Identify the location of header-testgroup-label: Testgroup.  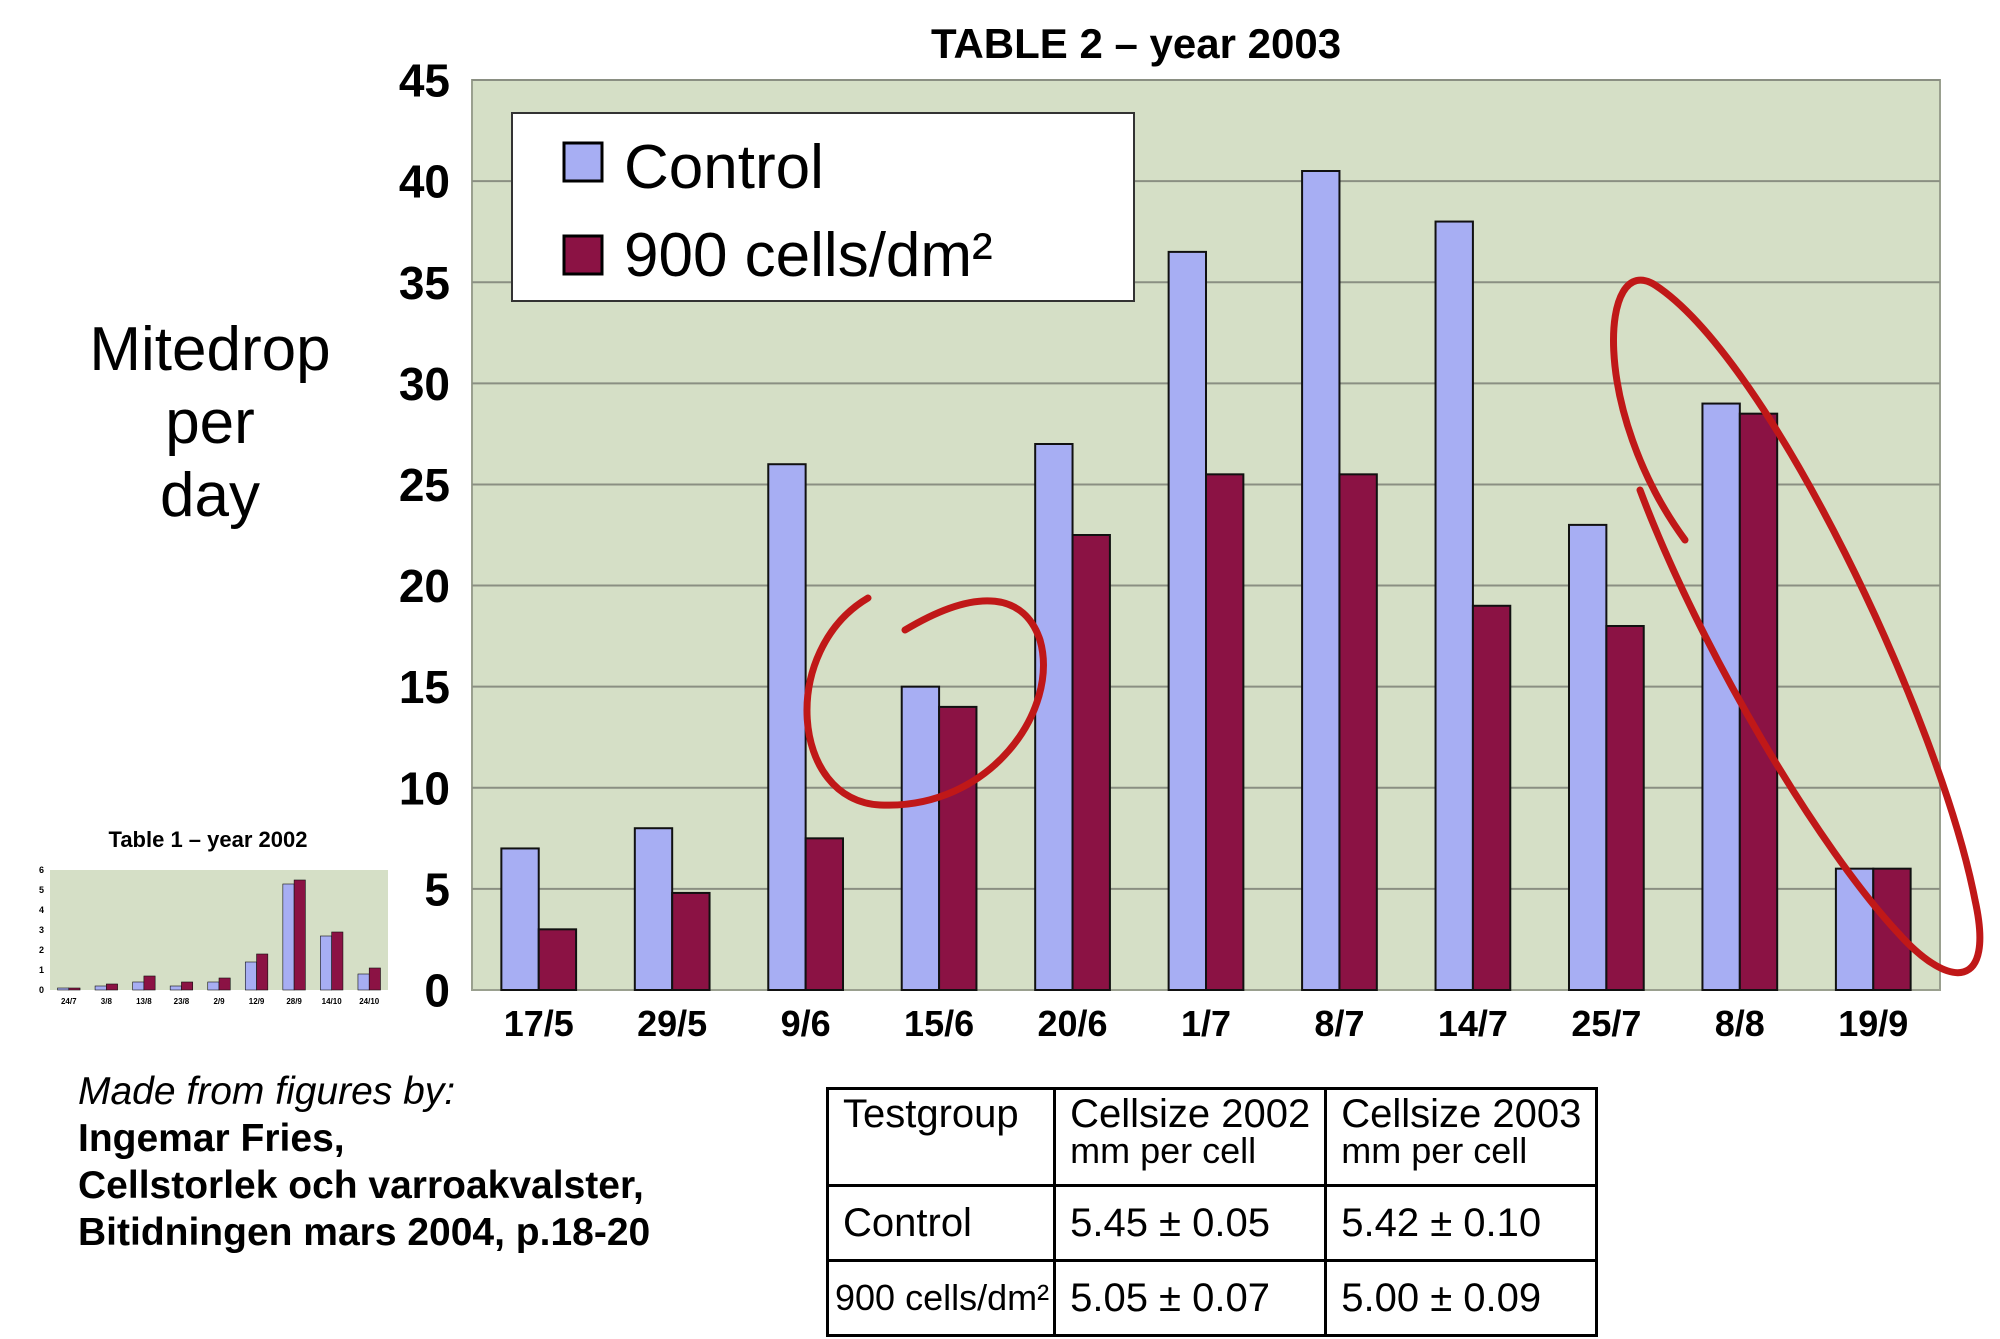
(931, 1114).